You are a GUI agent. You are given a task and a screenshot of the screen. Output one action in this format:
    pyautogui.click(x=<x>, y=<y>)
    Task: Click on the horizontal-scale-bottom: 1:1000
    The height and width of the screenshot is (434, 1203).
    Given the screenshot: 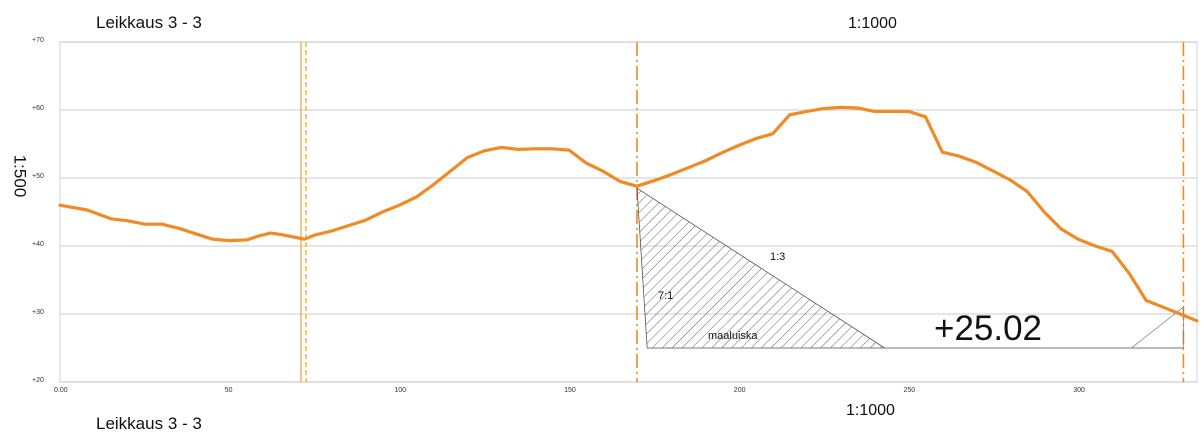 What is the action you would take?
    pyautogui.click(x=870, y=410)
    